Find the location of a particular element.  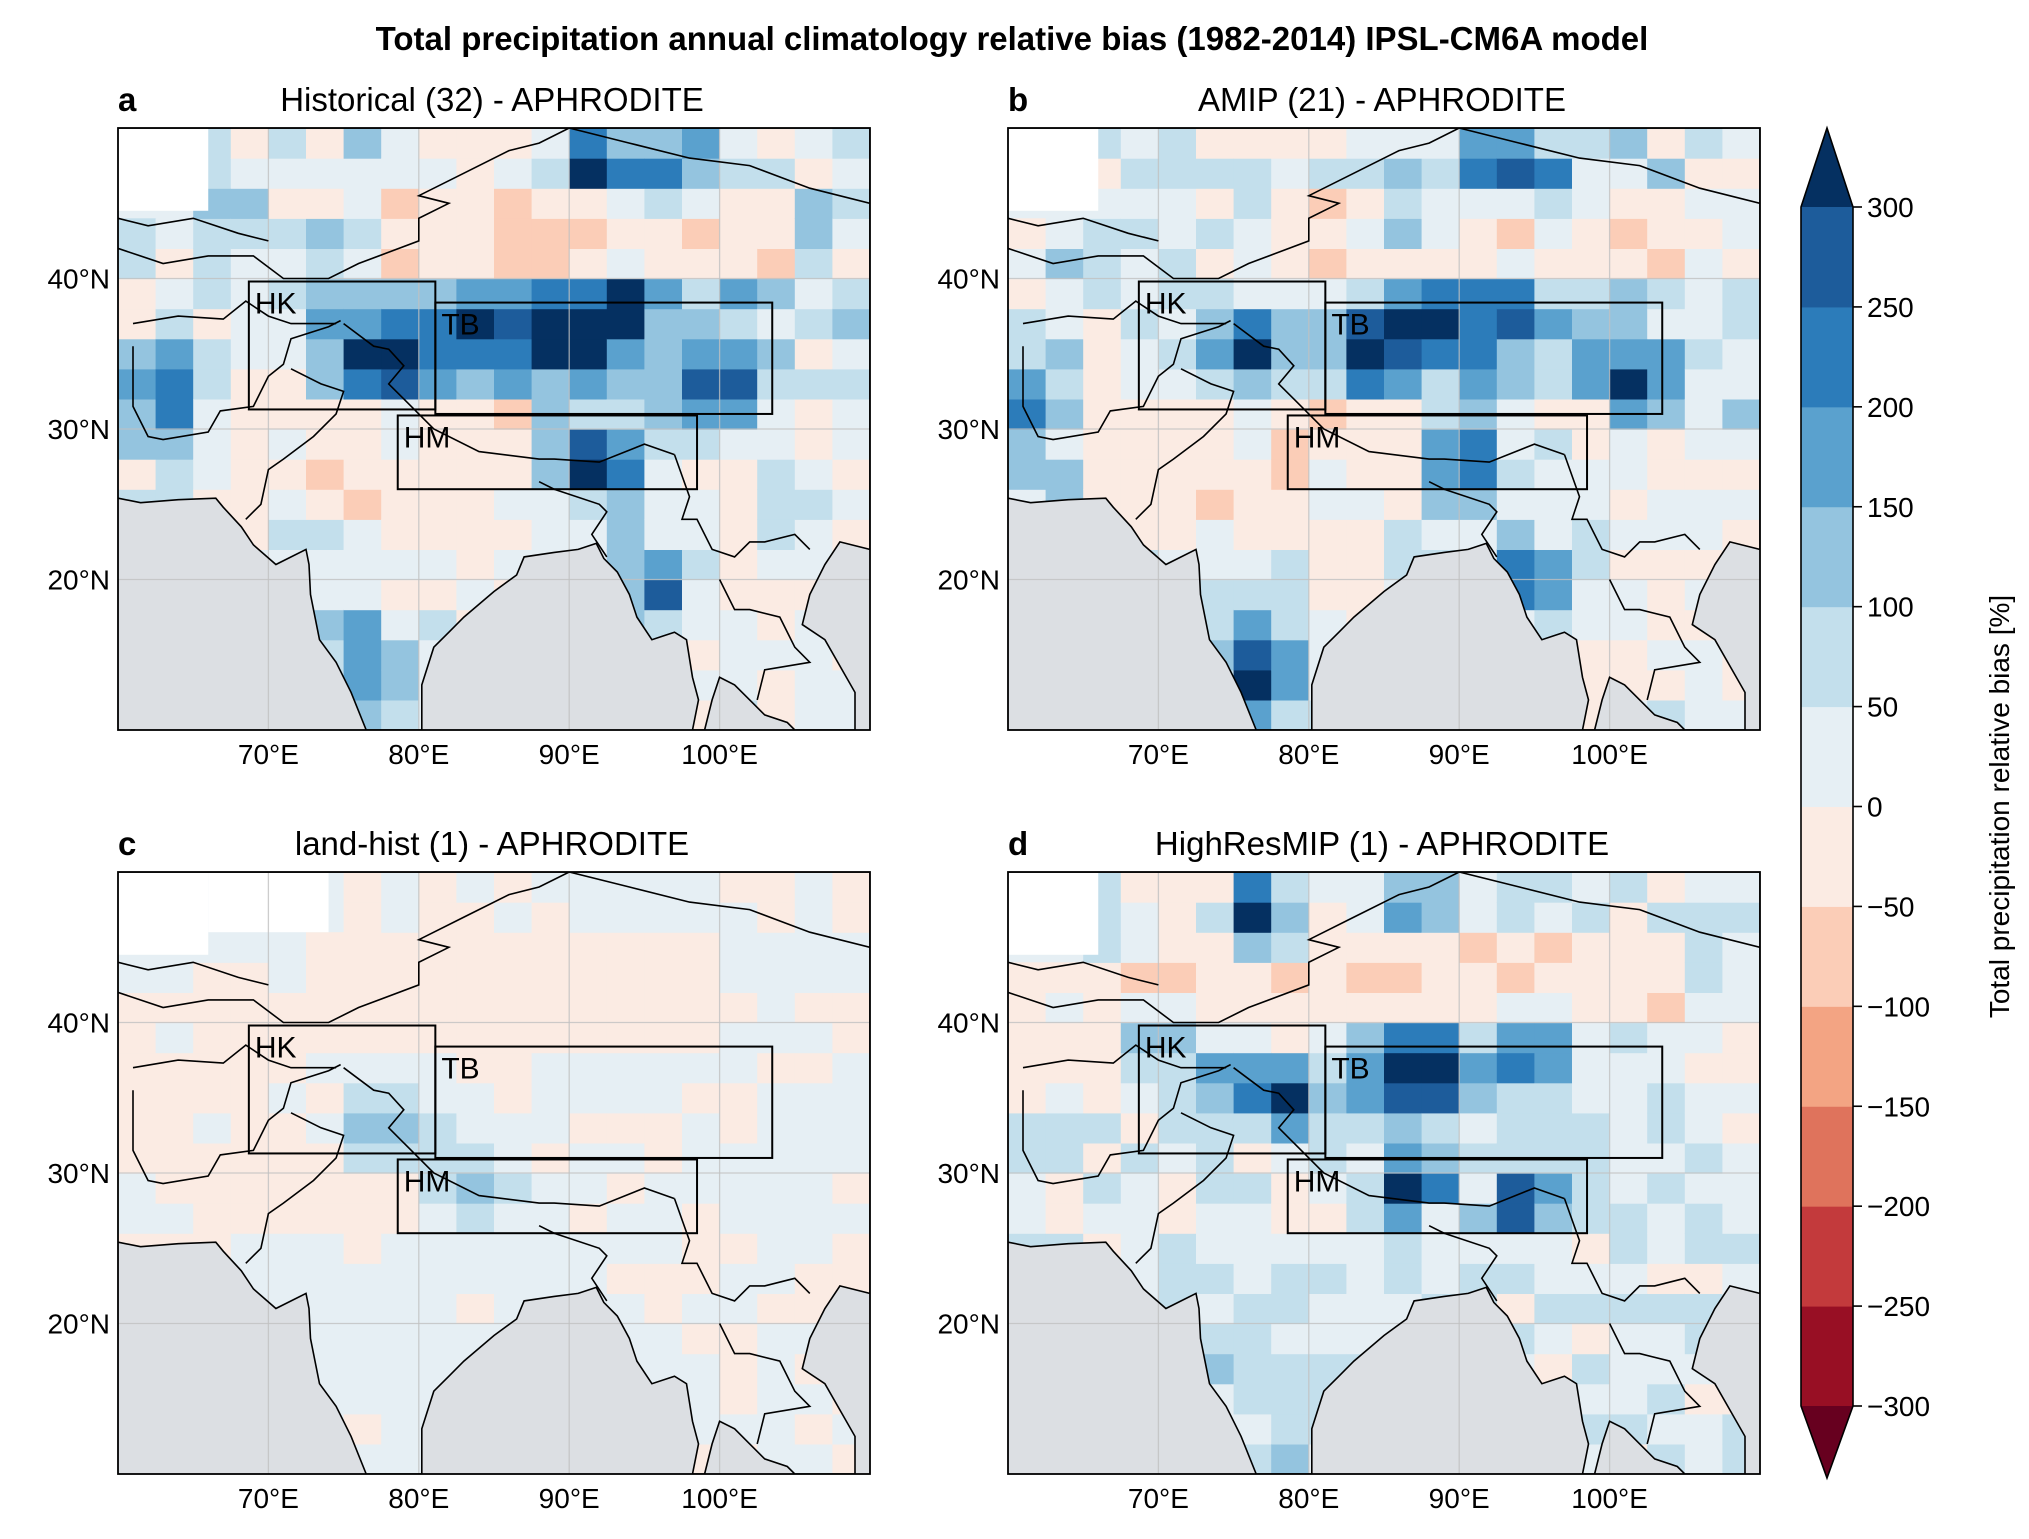

panel-letter: c is located at coordinates (127, 843).